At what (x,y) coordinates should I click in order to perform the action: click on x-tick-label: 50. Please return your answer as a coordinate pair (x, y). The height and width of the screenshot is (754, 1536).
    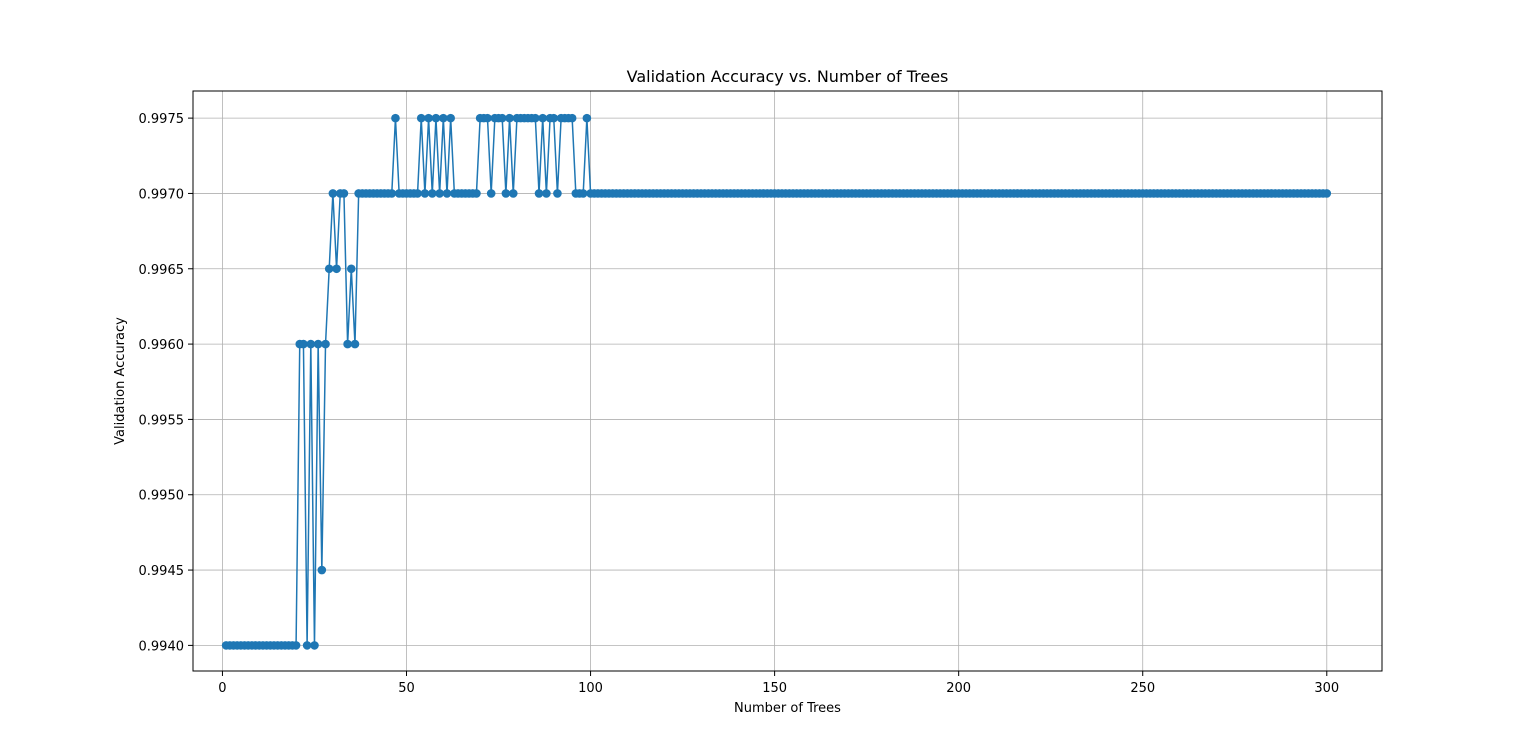
    Looking at the image, I should click on (406, 688).